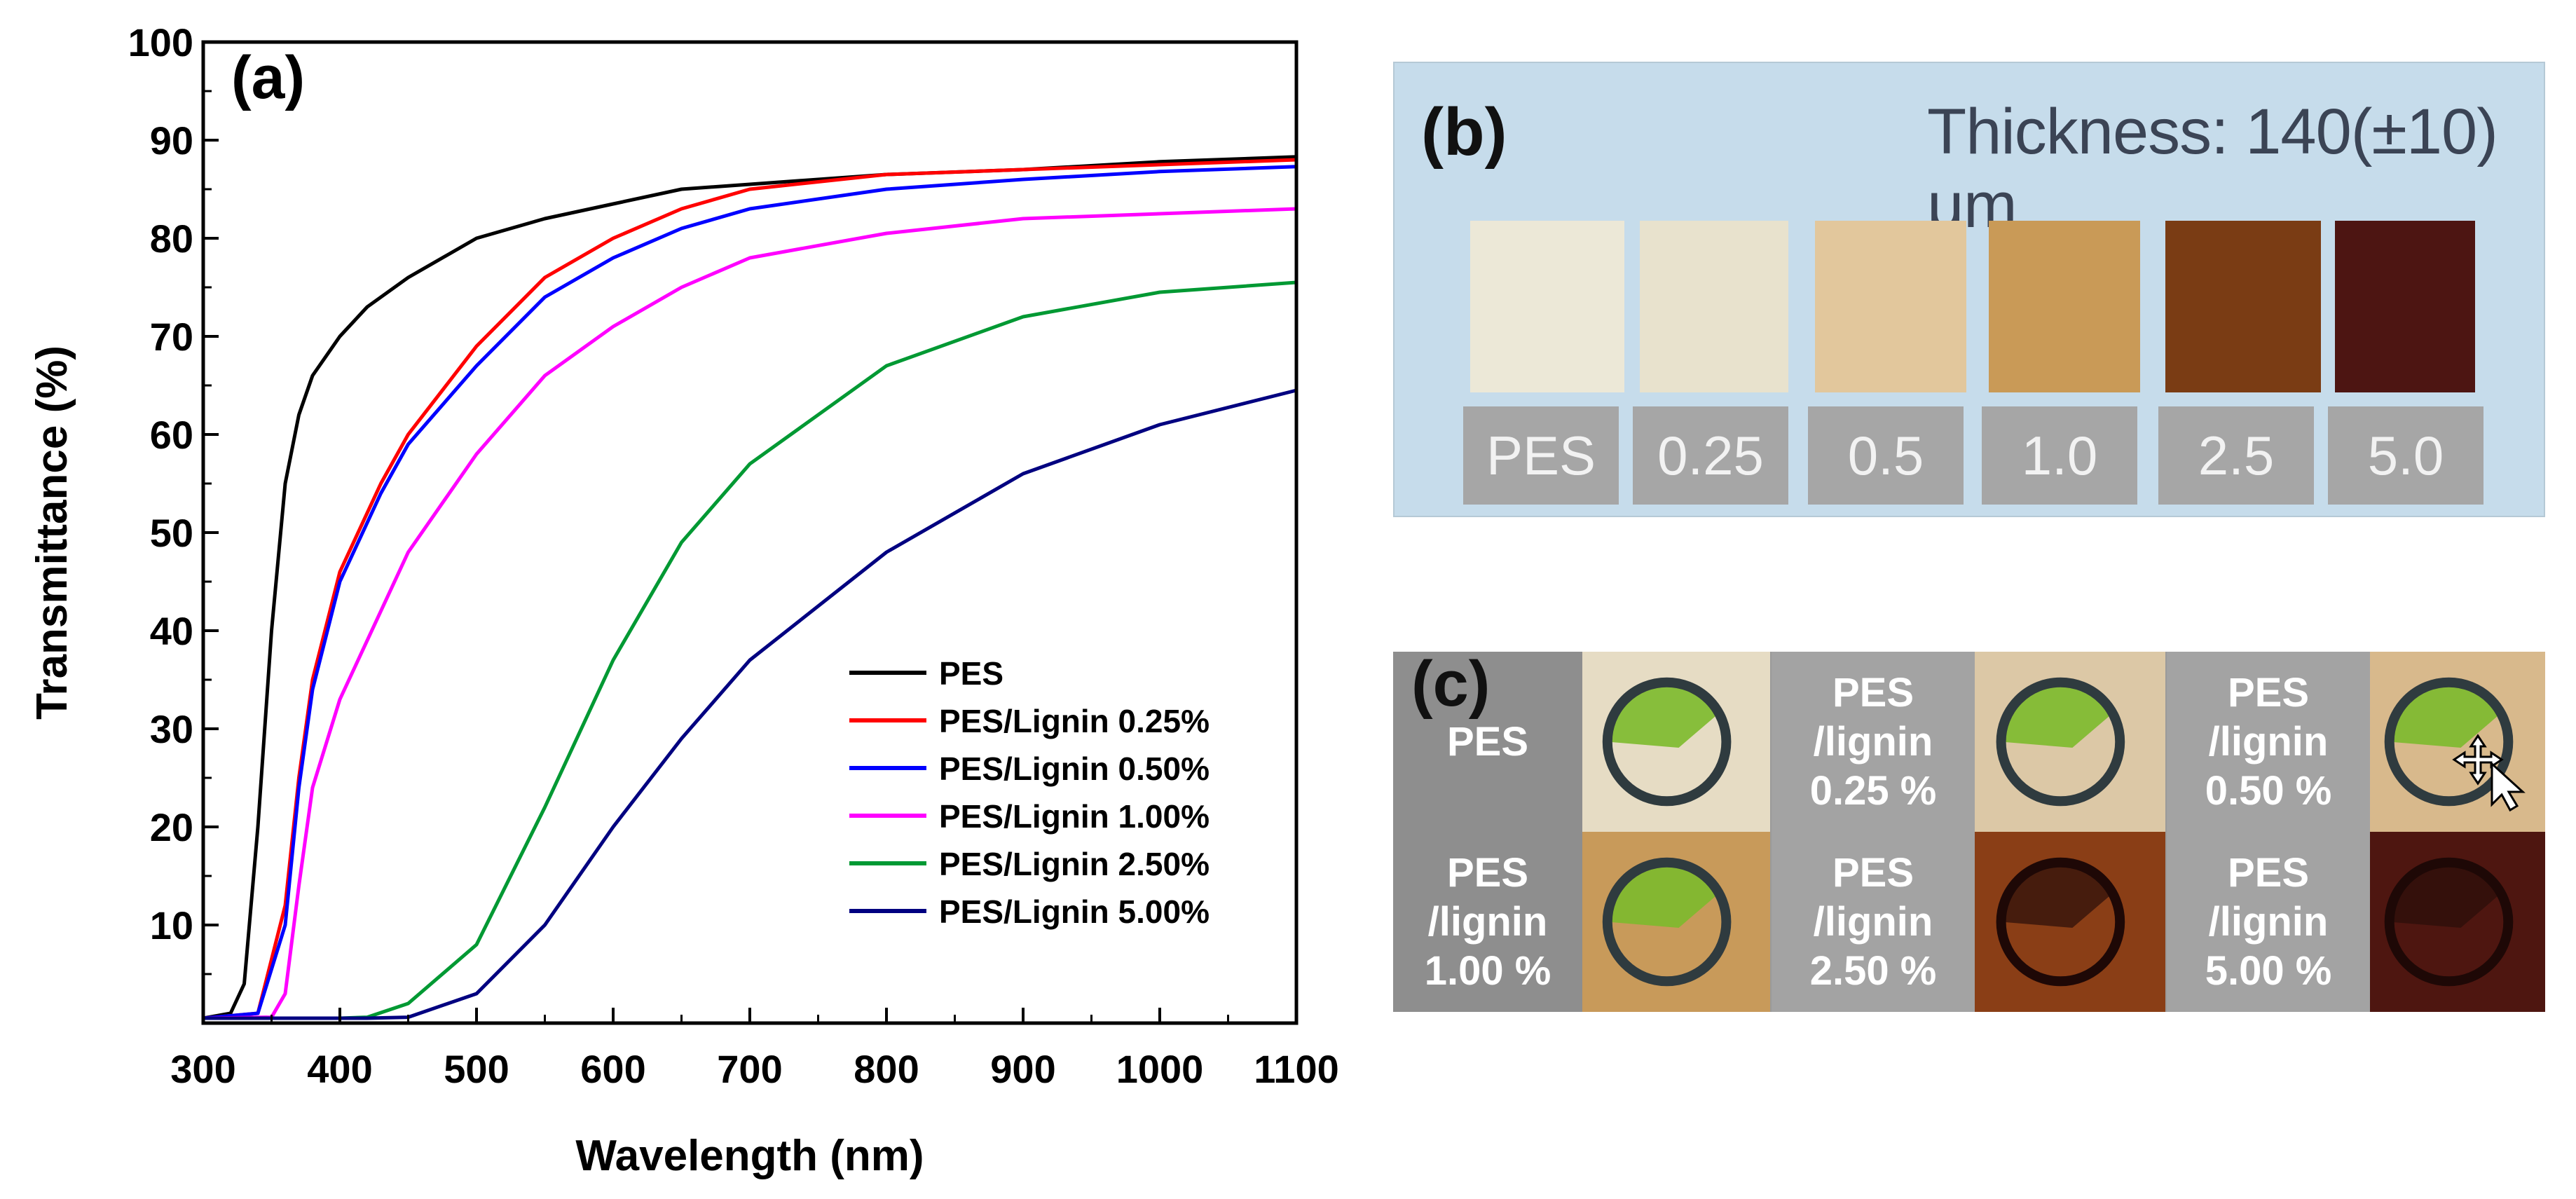 This screenshot has width=2576, height=1199. Describe the element at coordinates (2268, 970) in the screenshot. I see `photo-label-line: 5.00 %` at that location.